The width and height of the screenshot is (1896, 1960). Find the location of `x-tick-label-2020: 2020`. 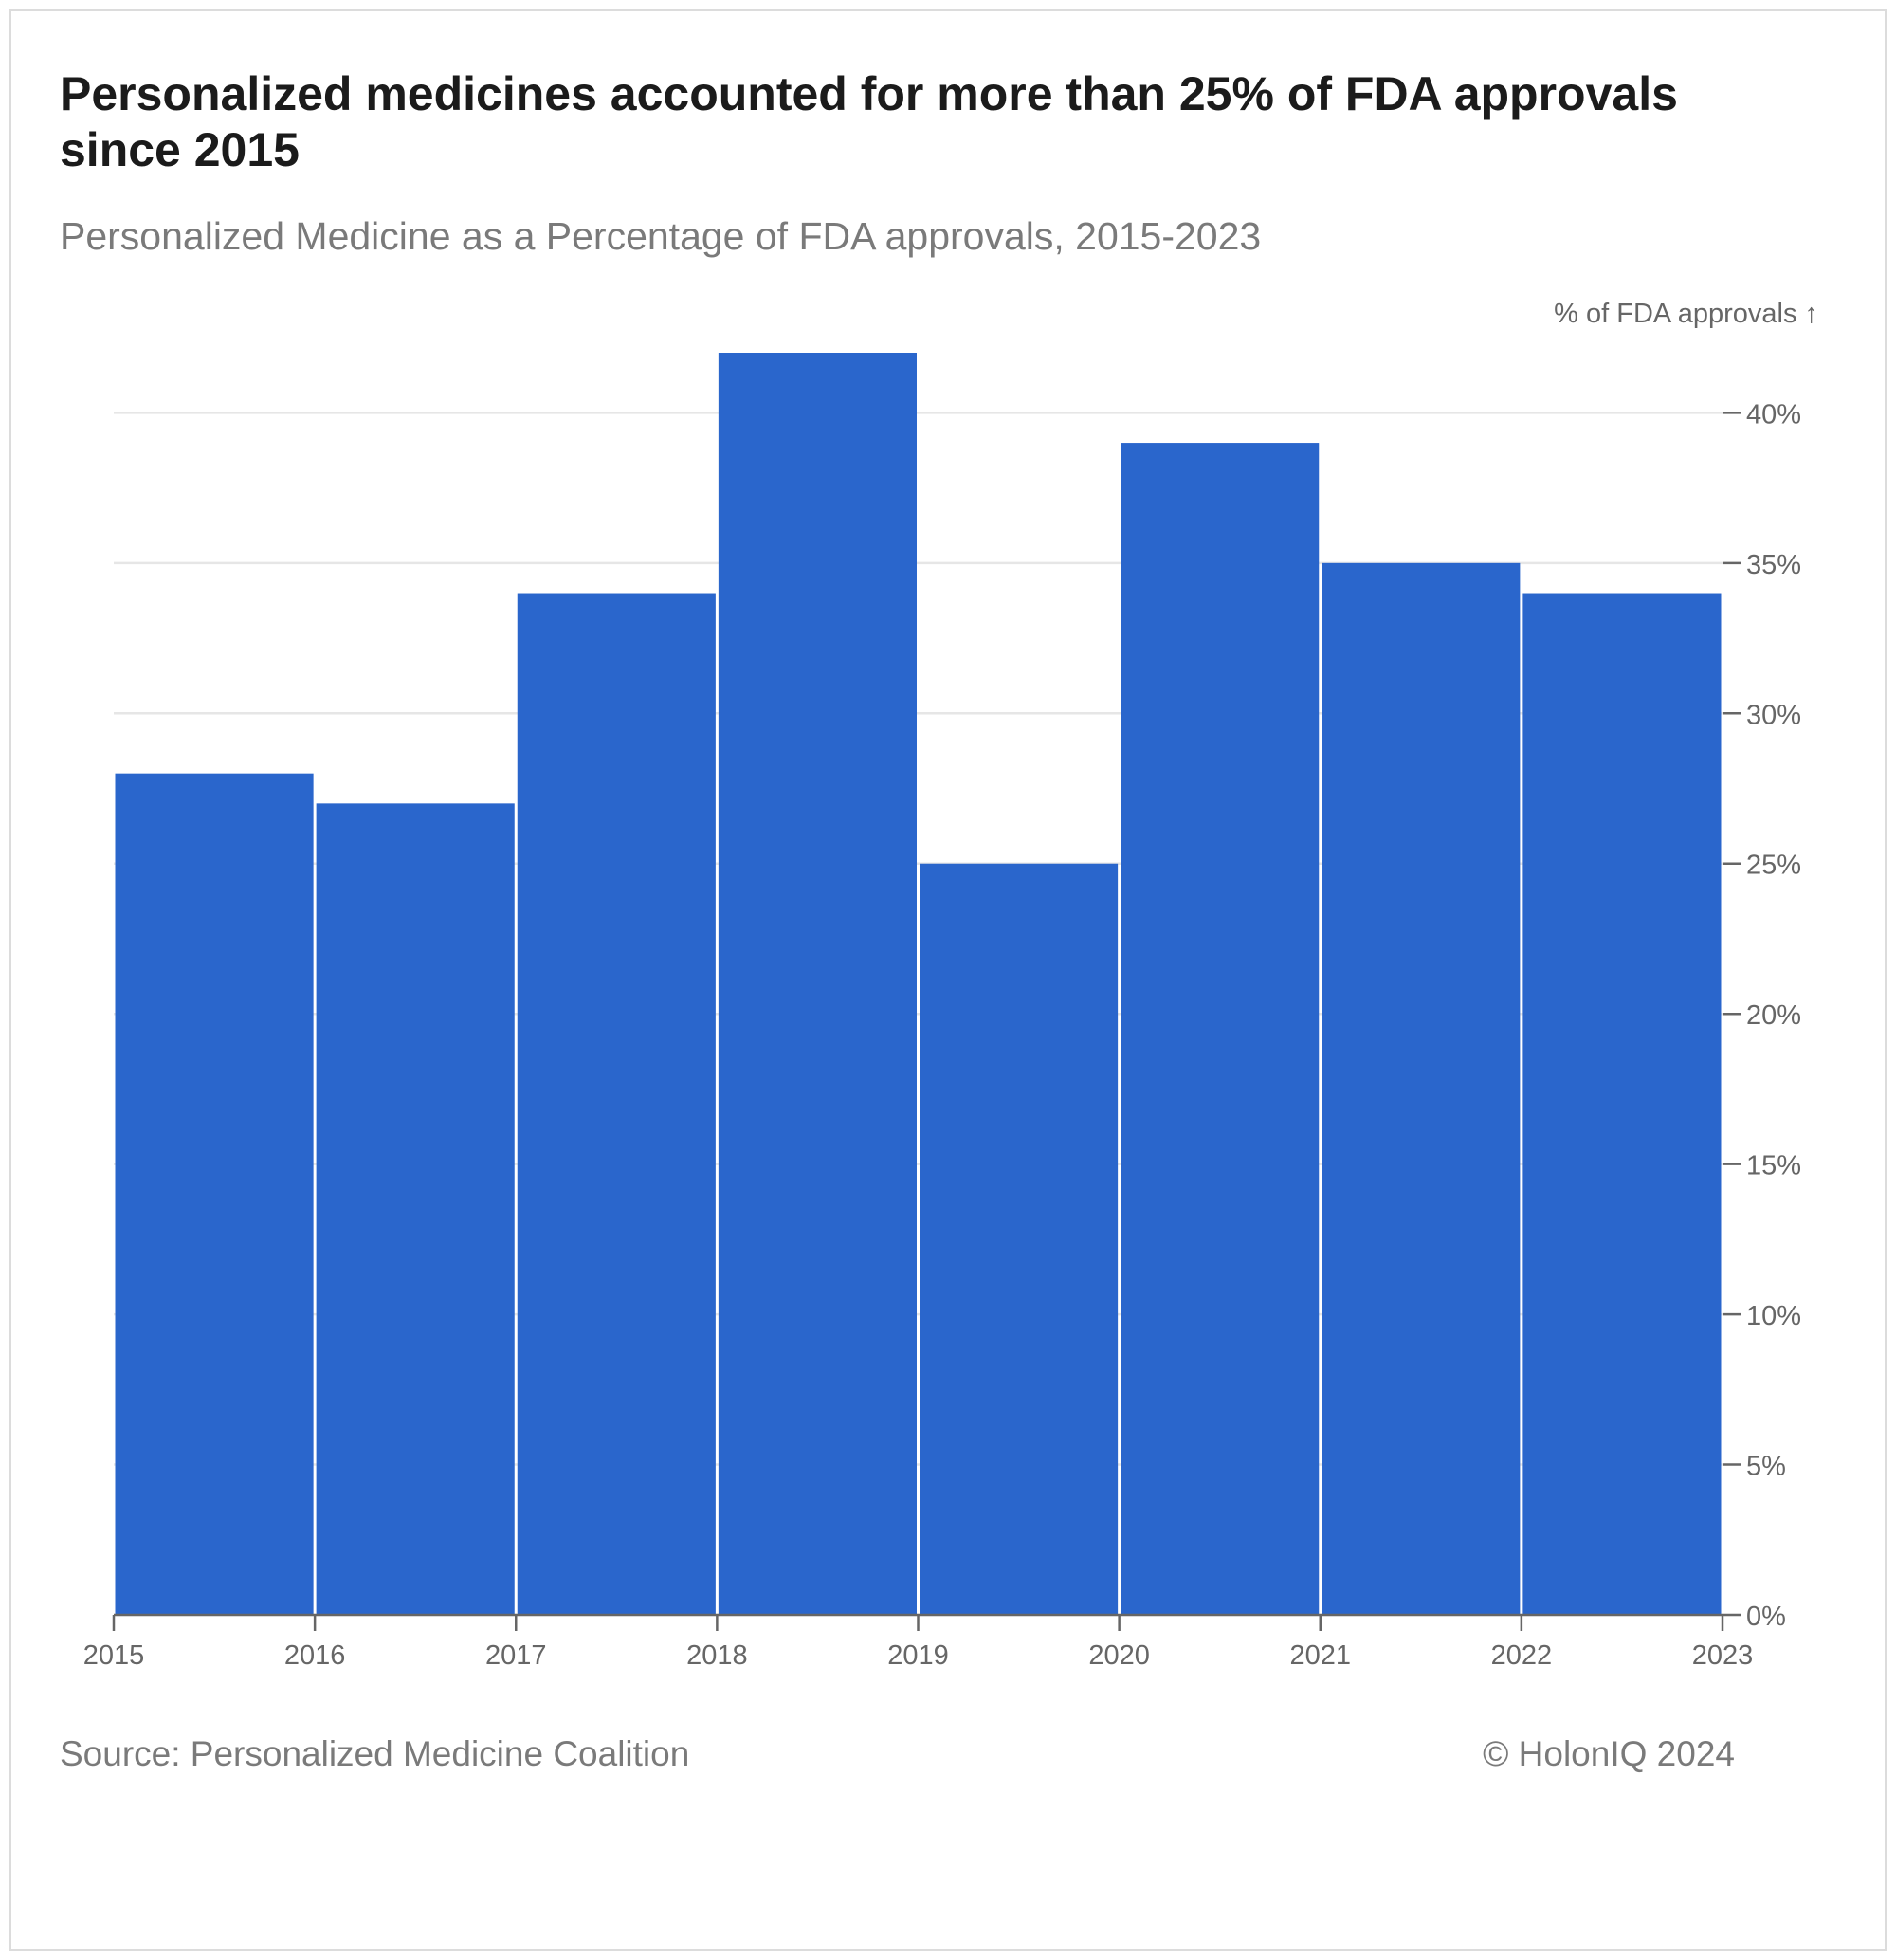

x-tick-label-2020: 2020 is located at coordinates (1119, 1655).